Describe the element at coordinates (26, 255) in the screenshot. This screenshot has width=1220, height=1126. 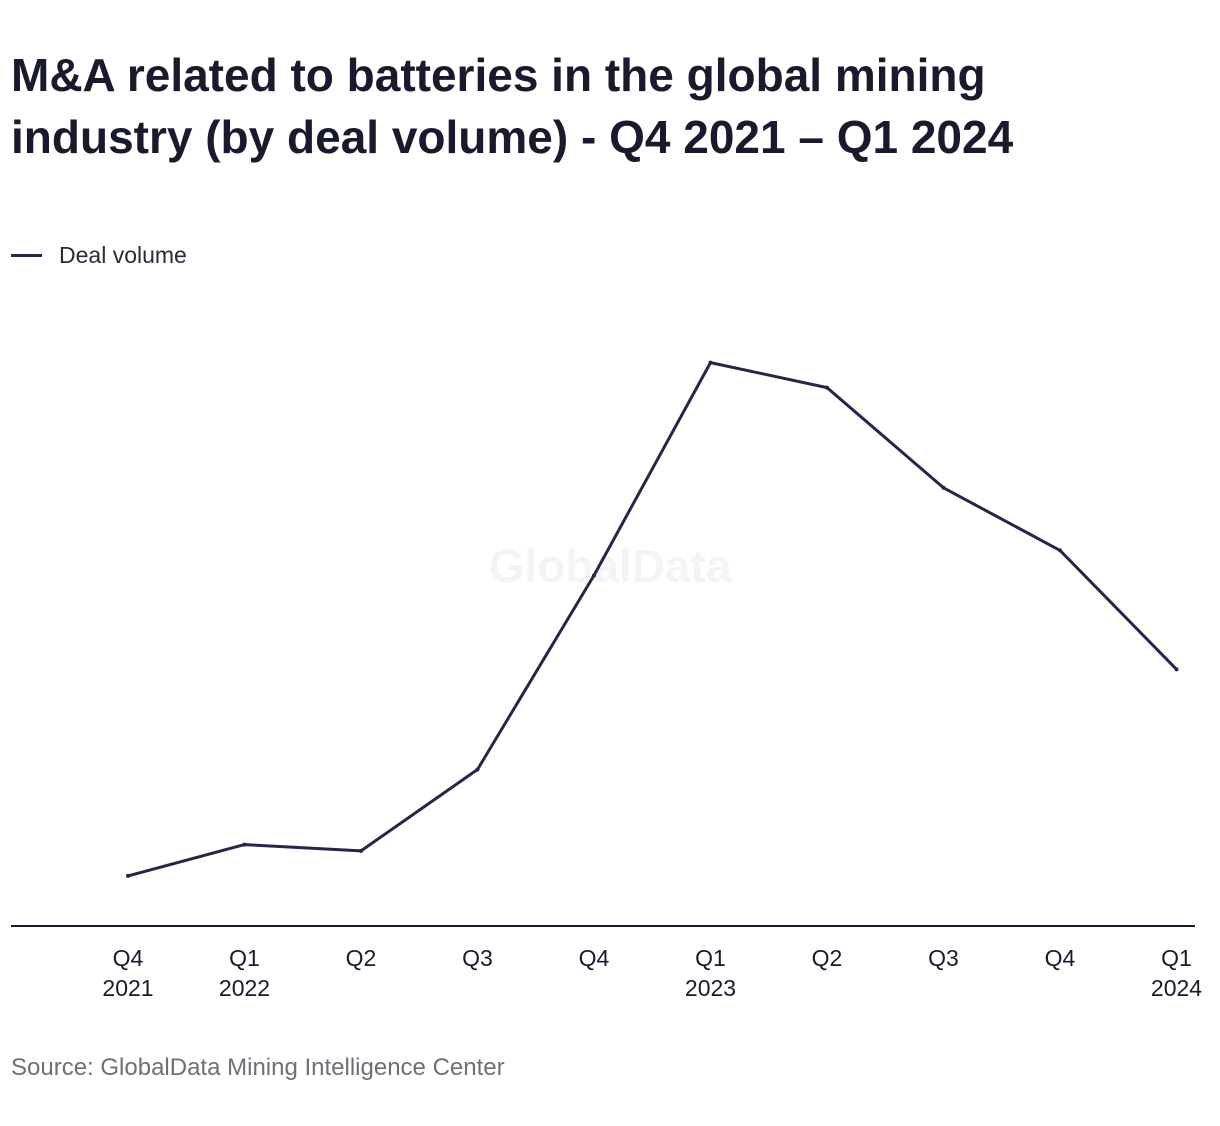
I see `legend-swatch-deal-volume` at that location.